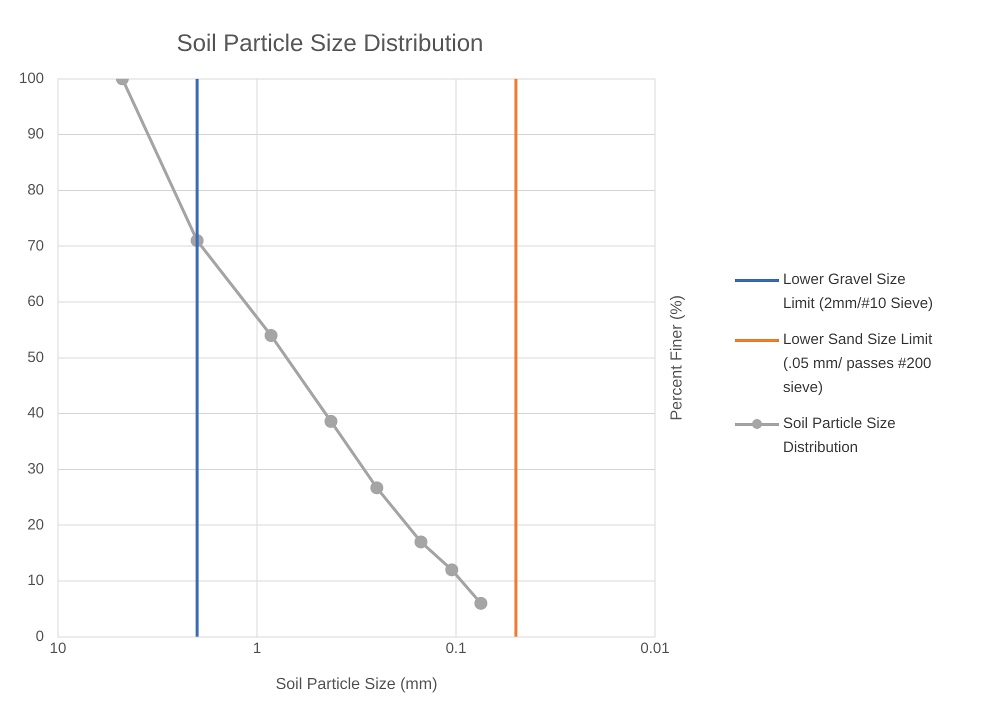 This screenshot has width=981, height=703. What do you see at coordinates (840, 436) in the screenshot?
I see `legend-label: Soil Particle Size Distribution` at bounding box center [840, 436].